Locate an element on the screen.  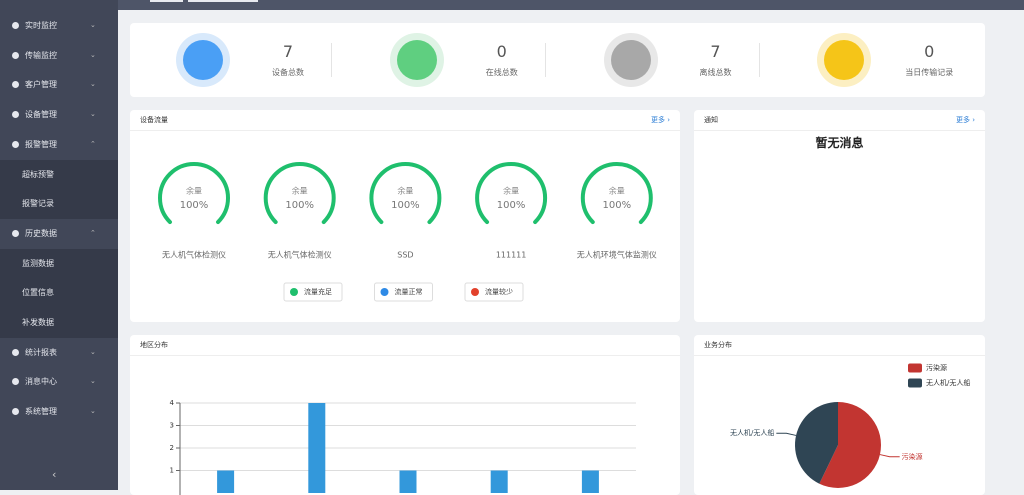
y-tick-label: 4 is located at coordinates (172, 403).